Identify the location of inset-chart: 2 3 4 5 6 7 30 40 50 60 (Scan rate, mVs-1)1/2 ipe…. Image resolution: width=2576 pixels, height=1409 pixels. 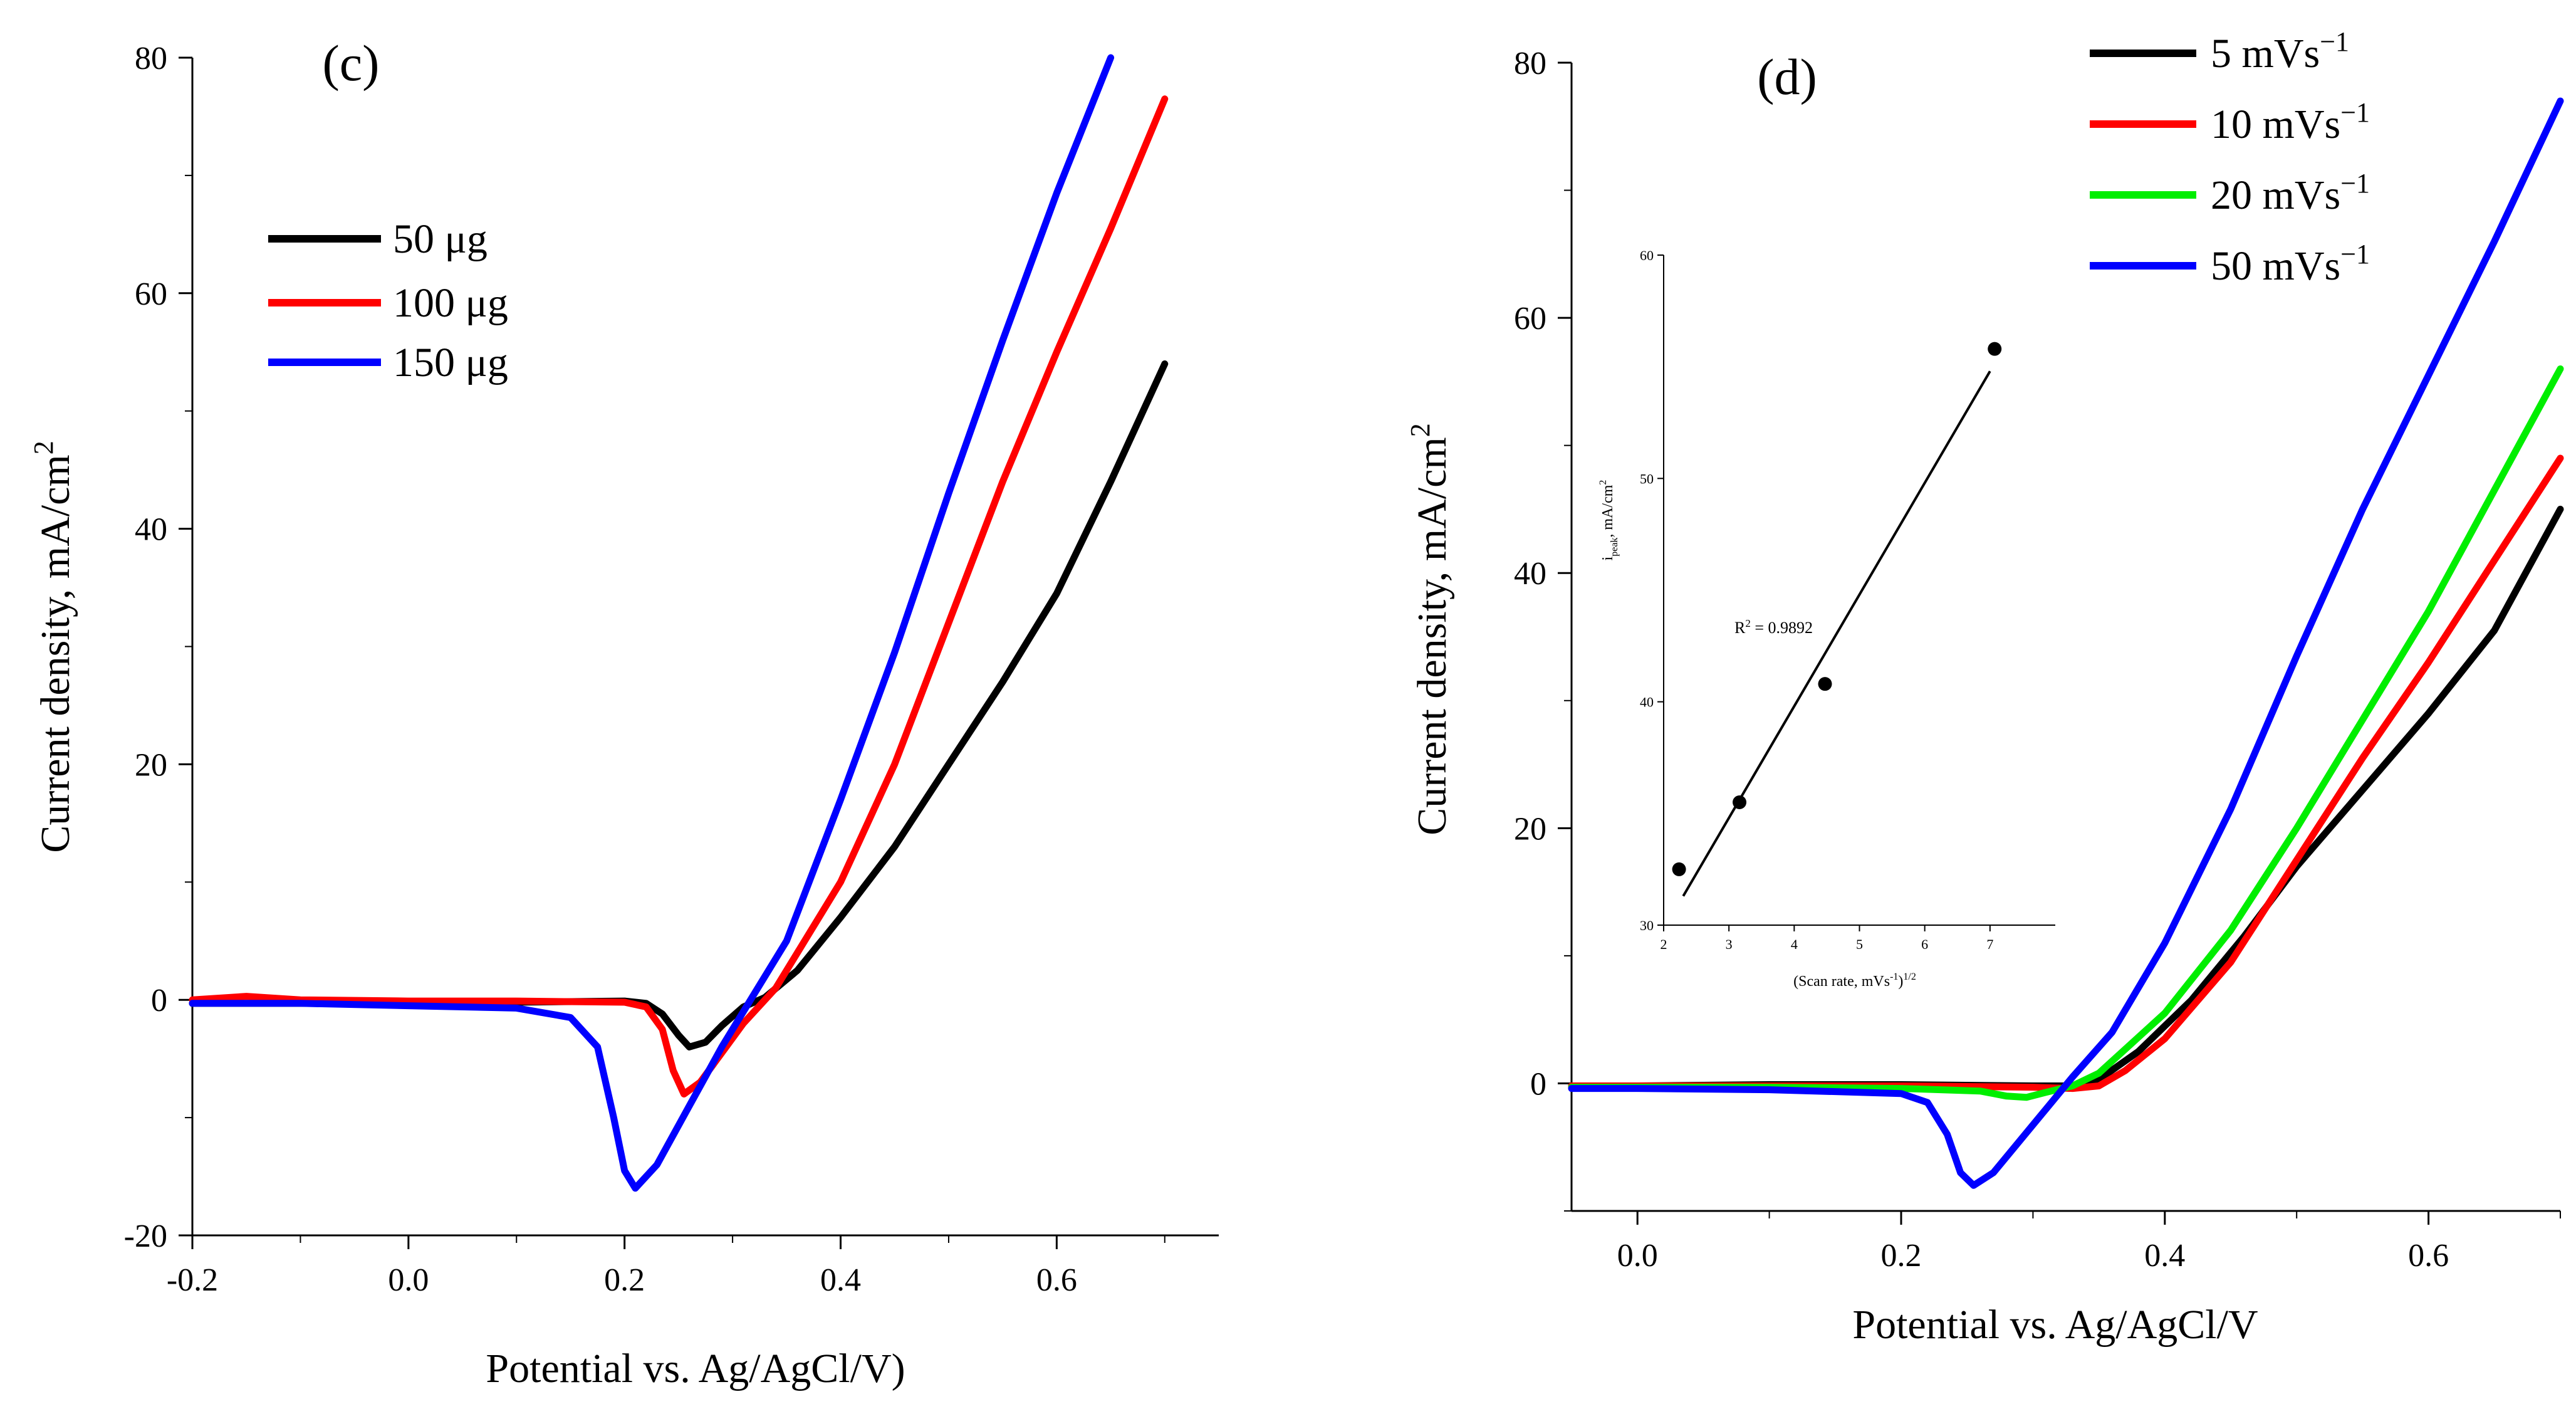
(1826, 619).